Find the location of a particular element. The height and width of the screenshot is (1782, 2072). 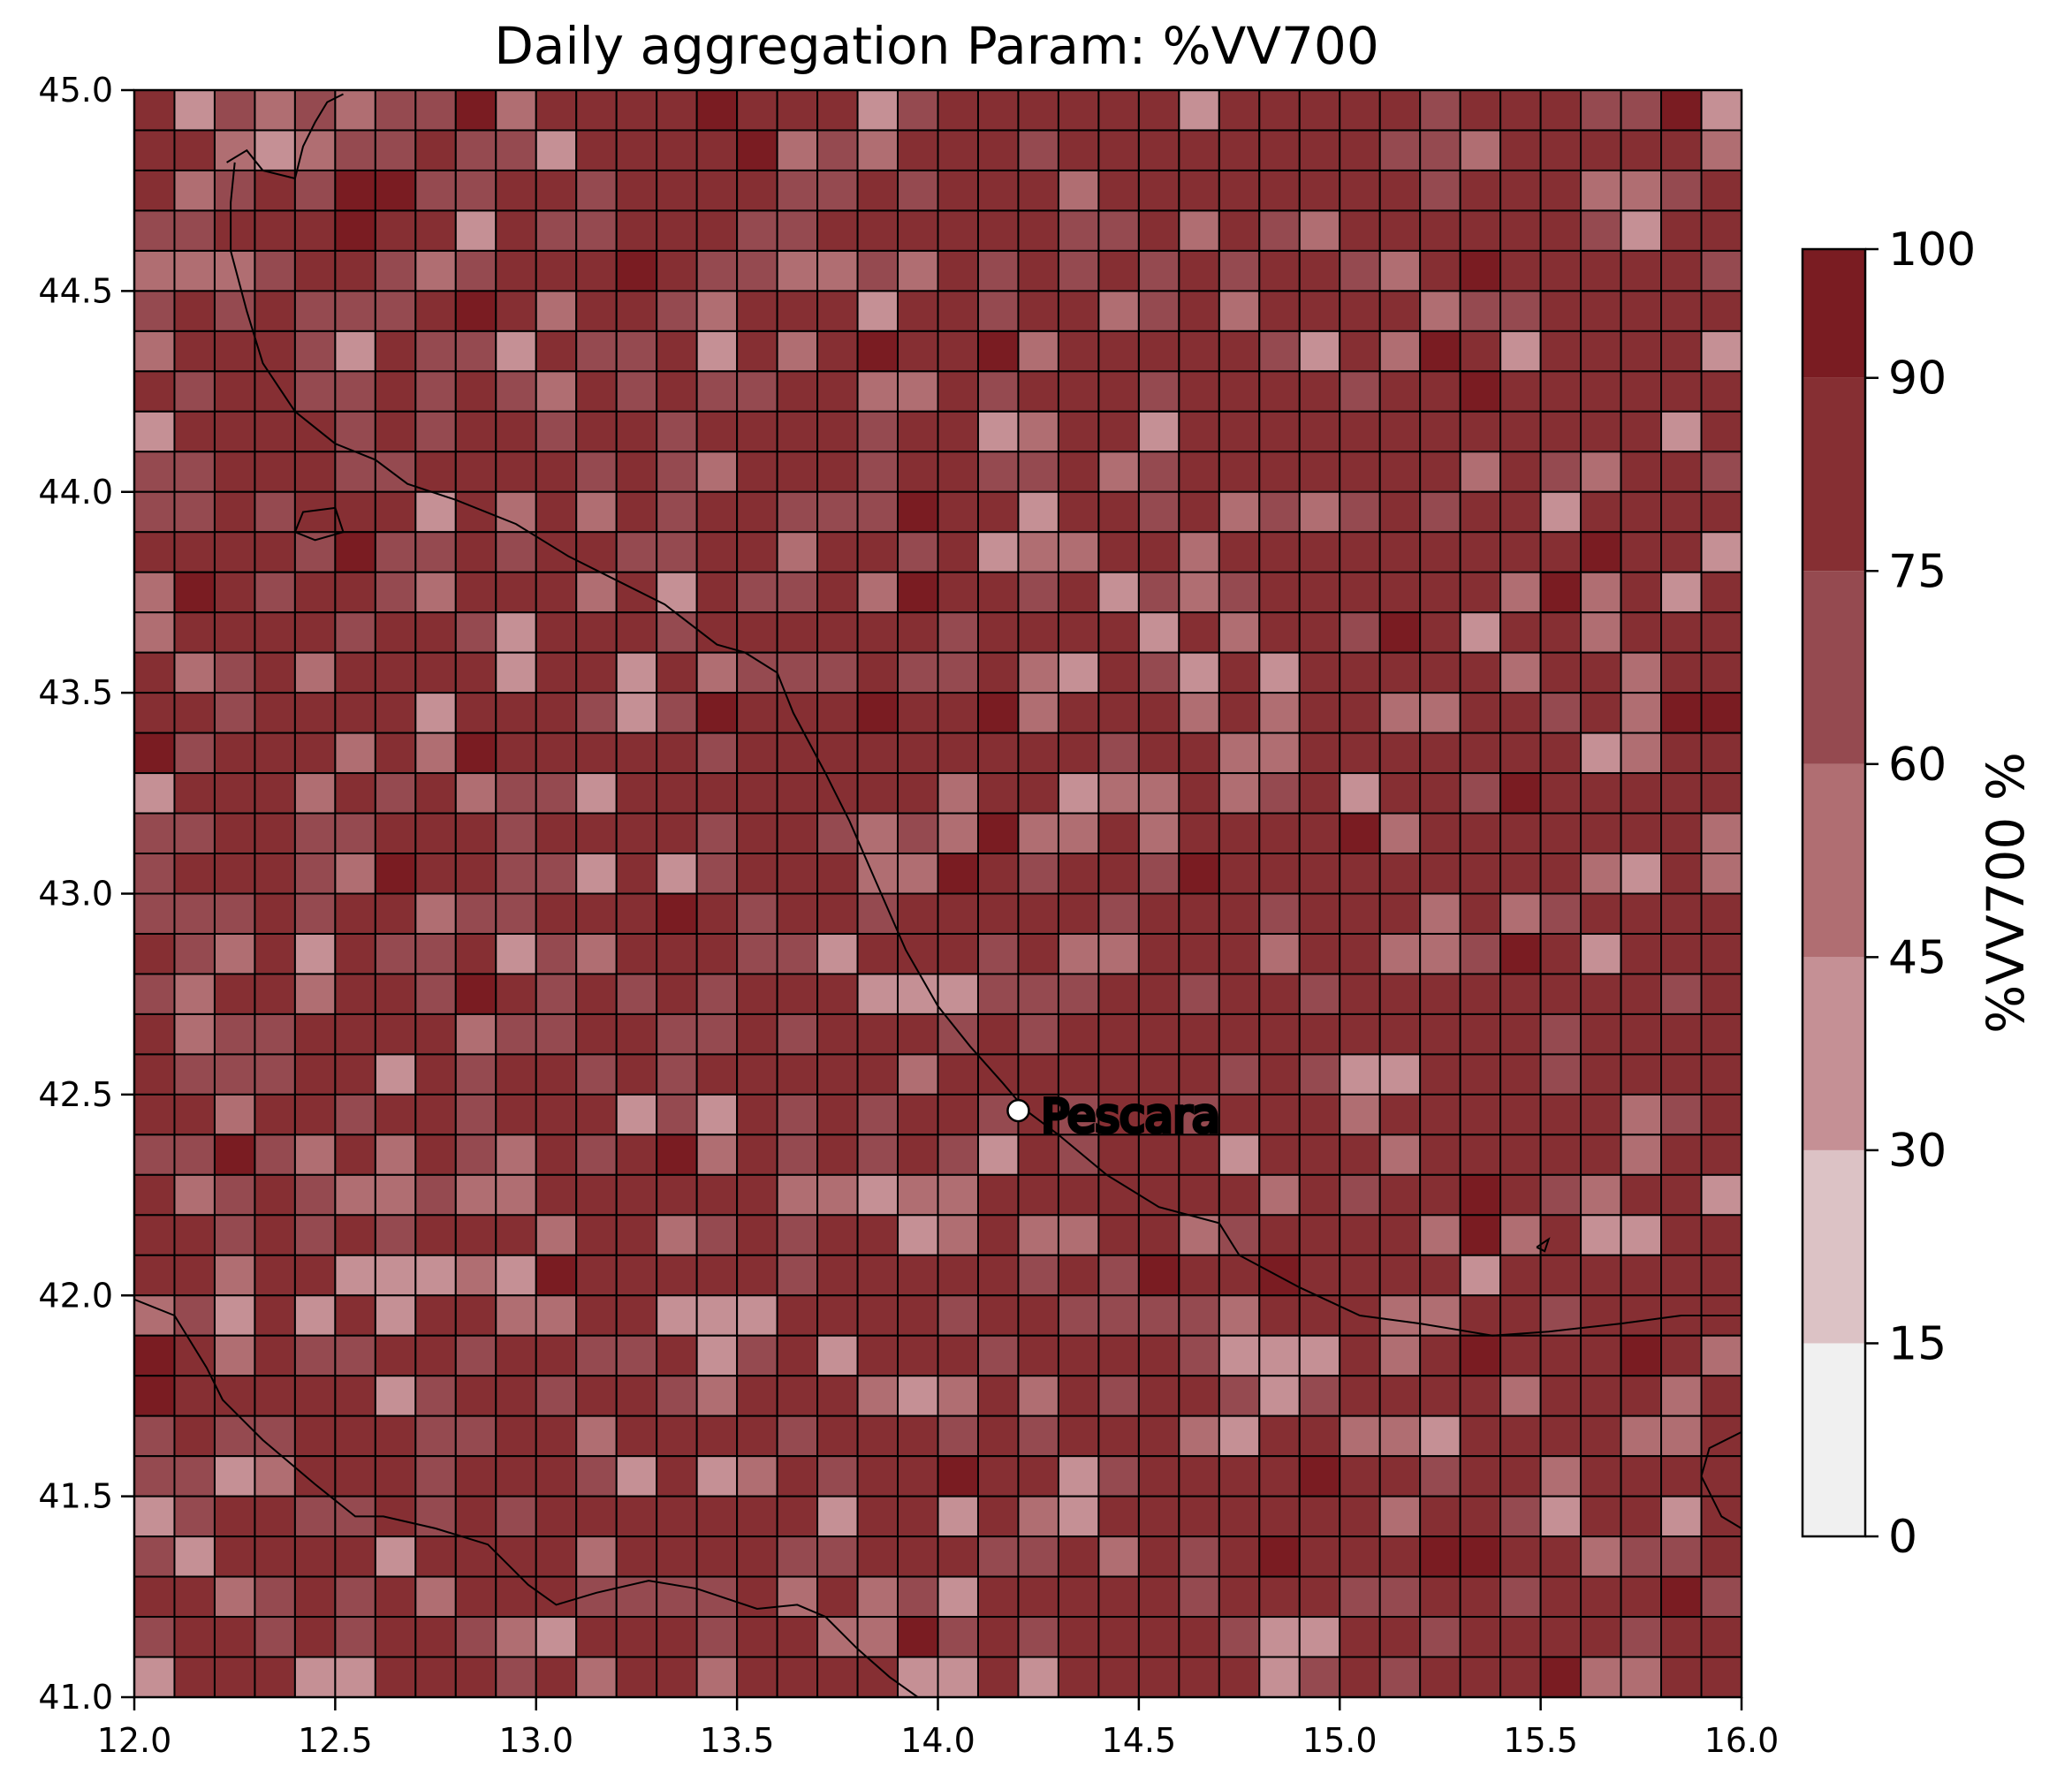

colorbar-segment is located at coordinates (1834, 1439).